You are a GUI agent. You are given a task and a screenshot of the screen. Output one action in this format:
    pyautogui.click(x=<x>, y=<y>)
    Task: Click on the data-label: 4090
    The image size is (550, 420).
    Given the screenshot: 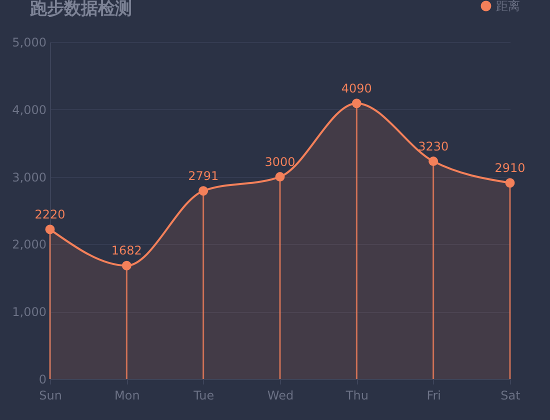 What is the action you would take?
    pyautogui.click(x=356, y=88)
    